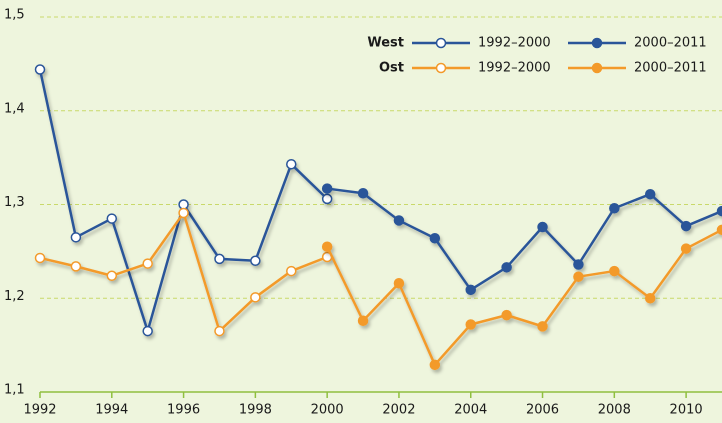  Describe the element at coordinates (14, 15) in the screenshot. I see `y-tick-label: 1,5` at that location.